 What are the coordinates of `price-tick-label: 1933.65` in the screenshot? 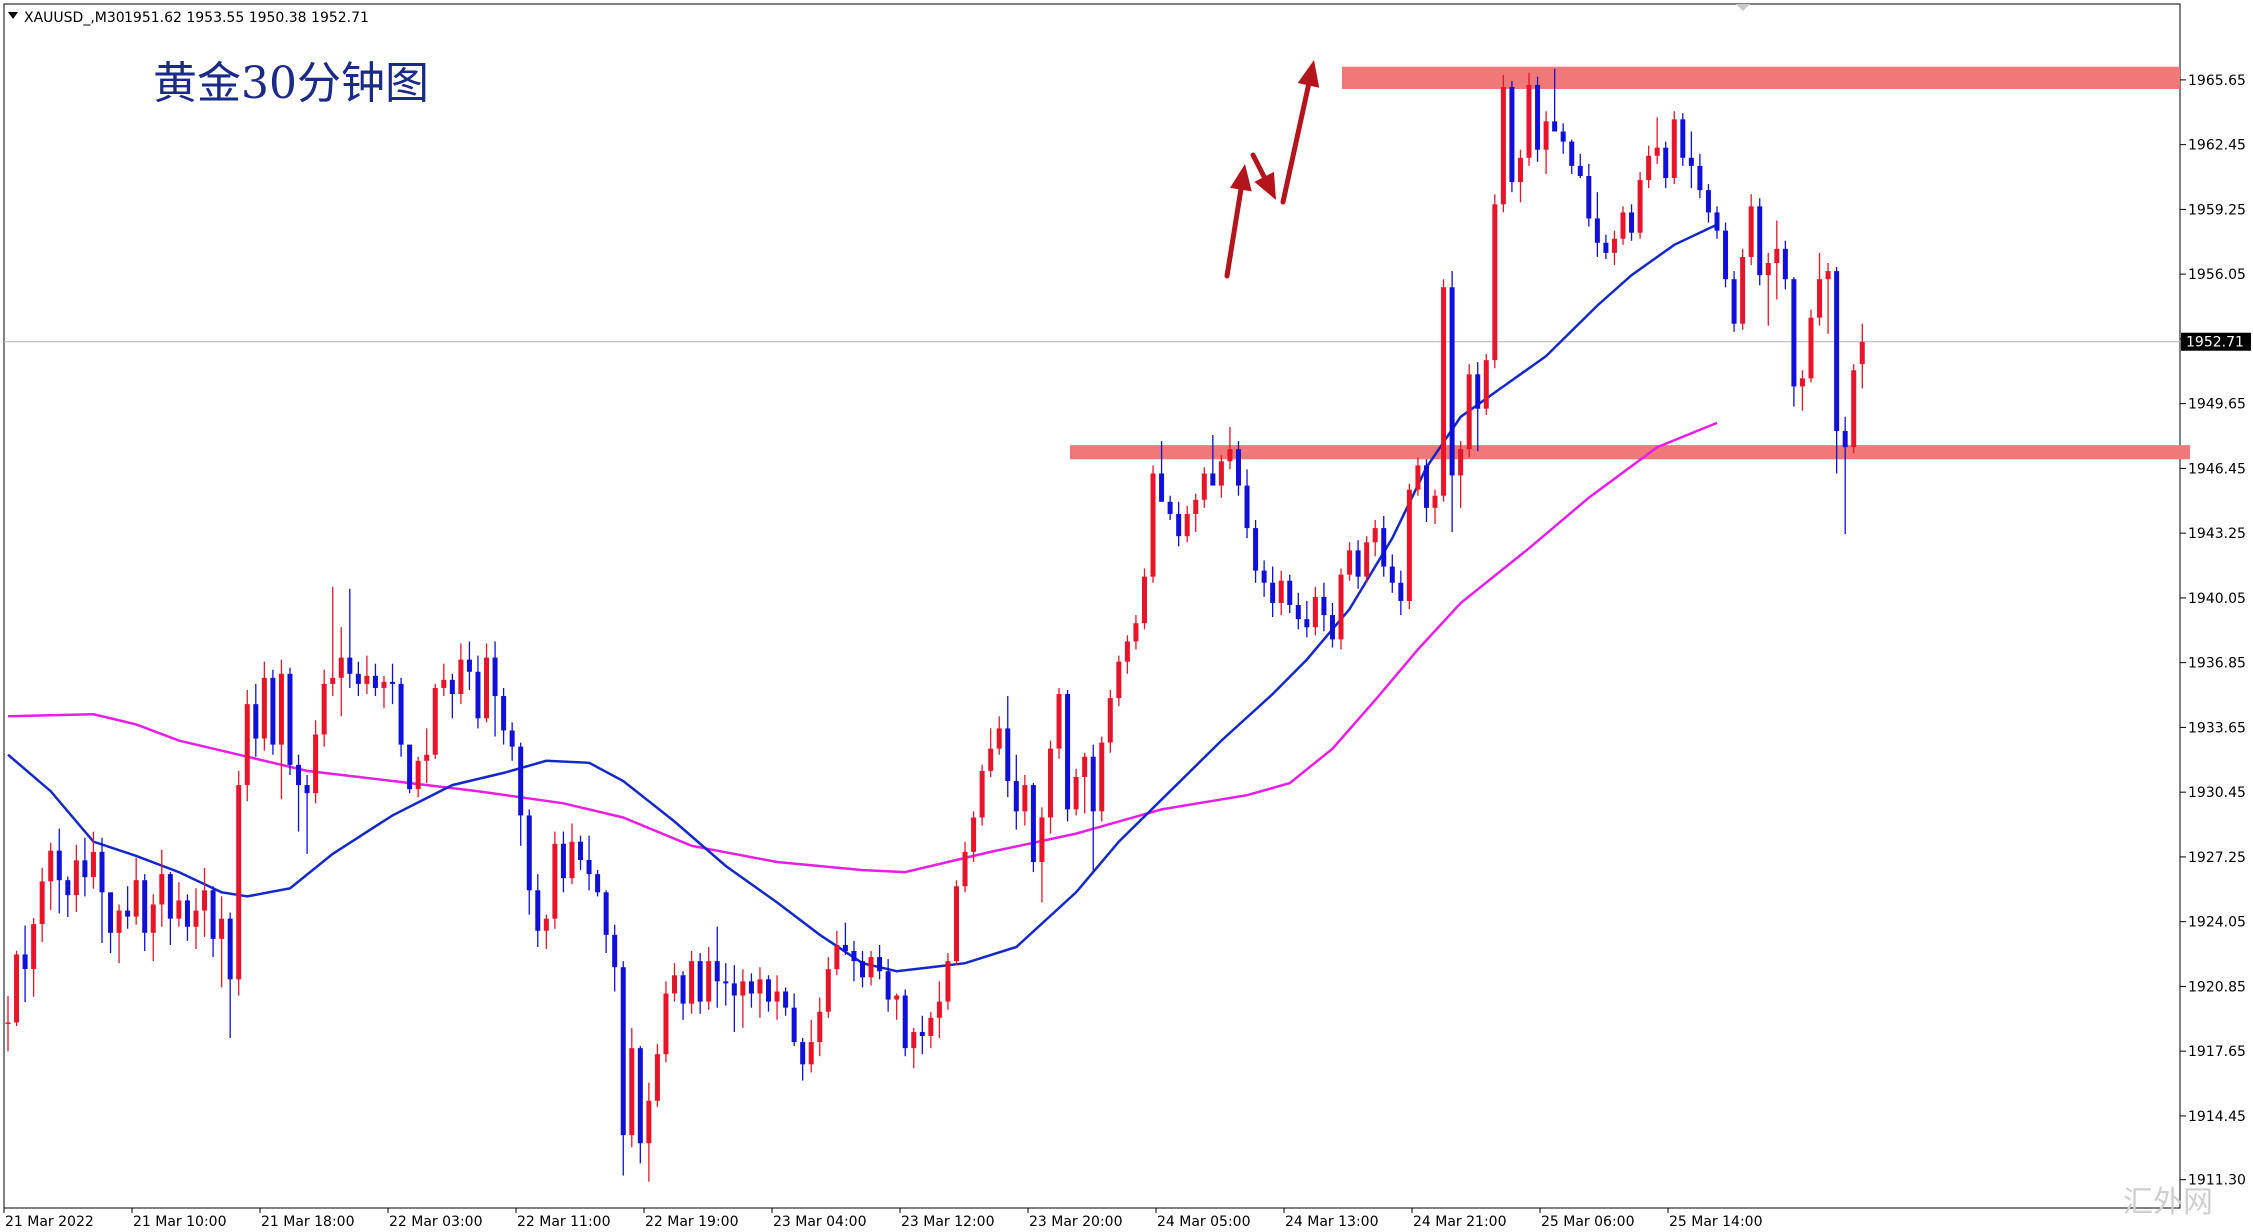 It's located at (2217, 728).